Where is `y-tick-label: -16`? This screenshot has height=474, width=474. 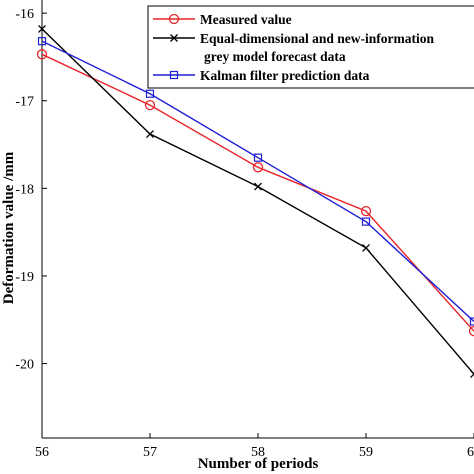
y-tick-label: -16 is located at coordinates (24, 14).